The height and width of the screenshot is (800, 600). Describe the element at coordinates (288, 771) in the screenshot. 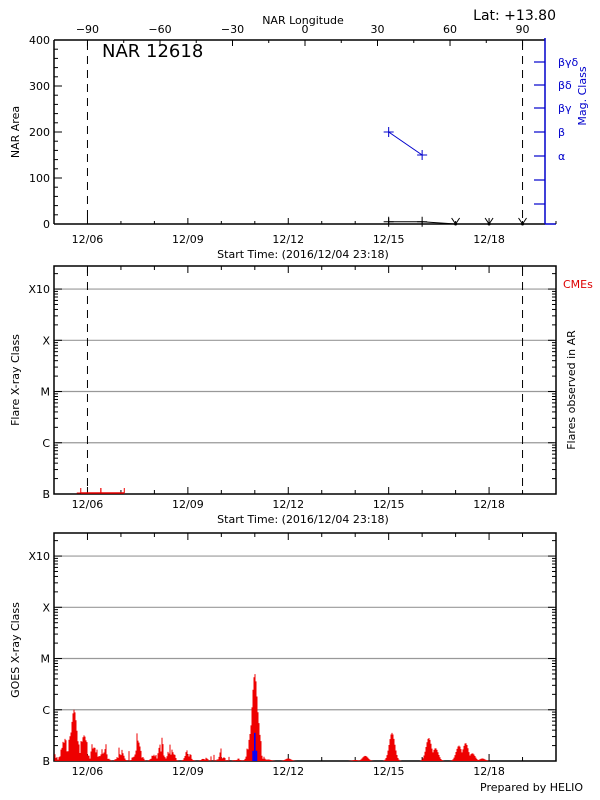

I see `goes-xtick-label: 12/12` at that location.